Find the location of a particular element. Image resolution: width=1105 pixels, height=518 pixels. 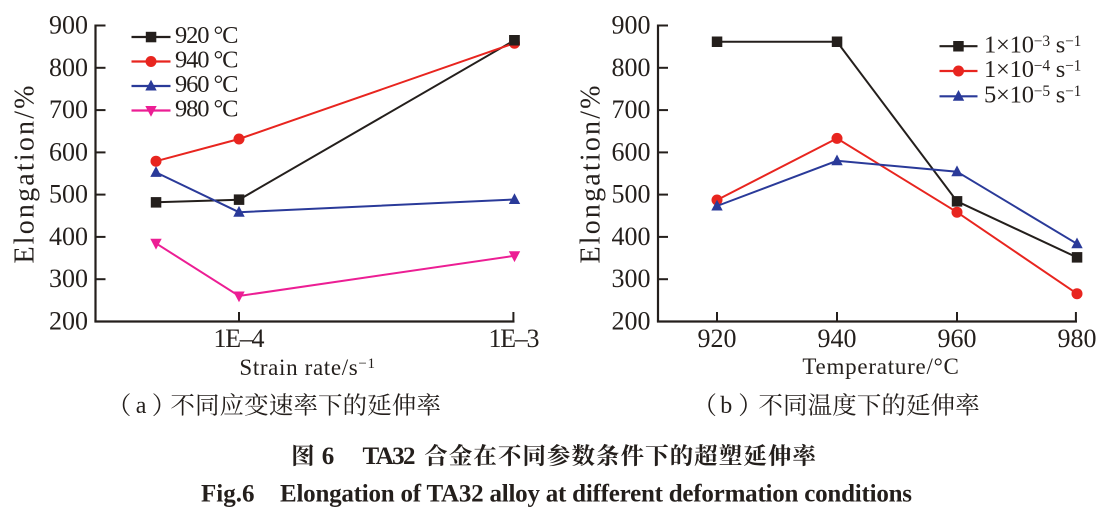

svg-text: 960 is located at coordinates (957, 338).